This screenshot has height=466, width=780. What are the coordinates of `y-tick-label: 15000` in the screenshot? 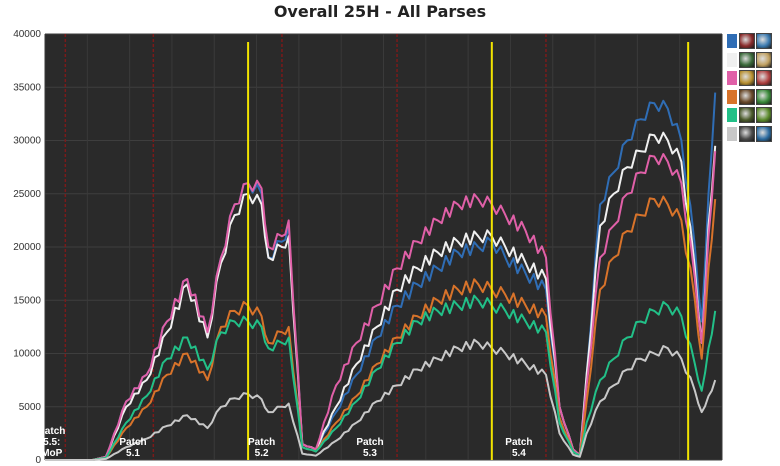 It's located at (27, 300).